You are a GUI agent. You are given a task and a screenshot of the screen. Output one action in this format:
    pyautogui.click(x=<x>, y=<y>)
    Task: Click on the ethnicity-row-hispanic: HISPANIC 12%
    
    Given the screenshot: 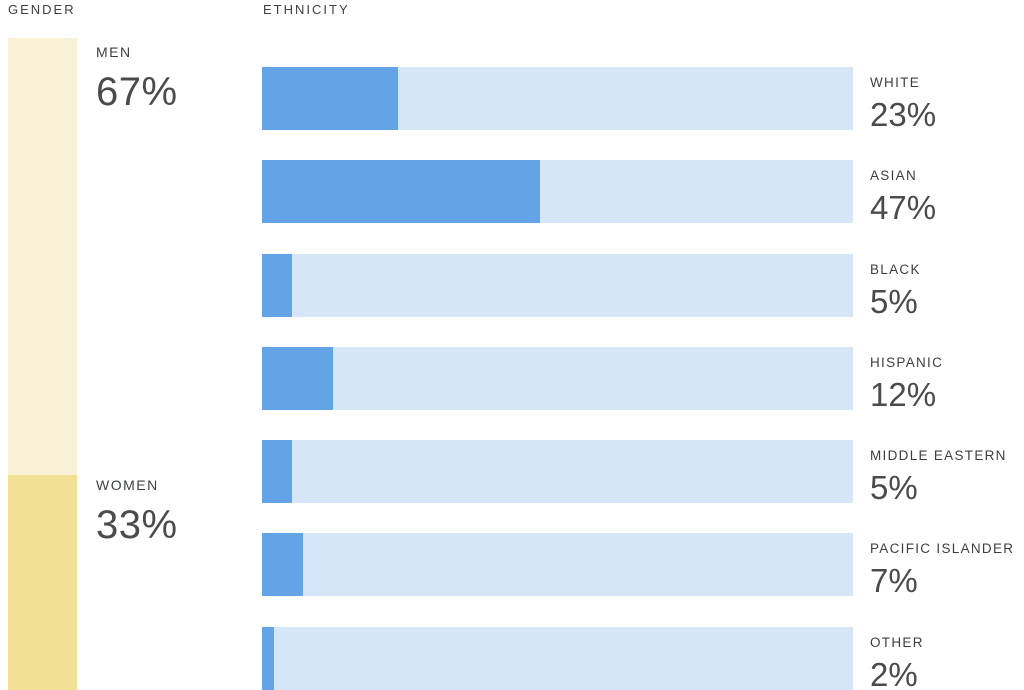 What is the action you would take?
    pyautogui.click(x=643, y=379)
    